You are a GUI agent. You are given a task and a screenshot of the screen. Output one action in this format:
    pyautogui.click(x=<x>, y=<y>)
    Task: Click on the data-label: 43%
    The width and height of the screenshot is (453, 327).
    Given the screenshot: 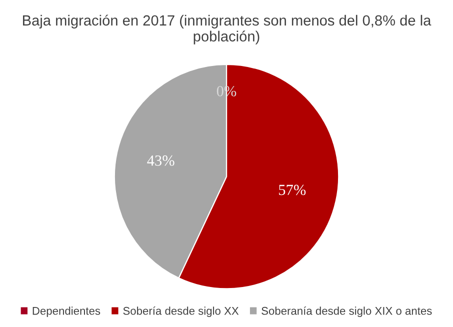 What is the action you would take?
    pyautogui.click(x=160, y=160)
    